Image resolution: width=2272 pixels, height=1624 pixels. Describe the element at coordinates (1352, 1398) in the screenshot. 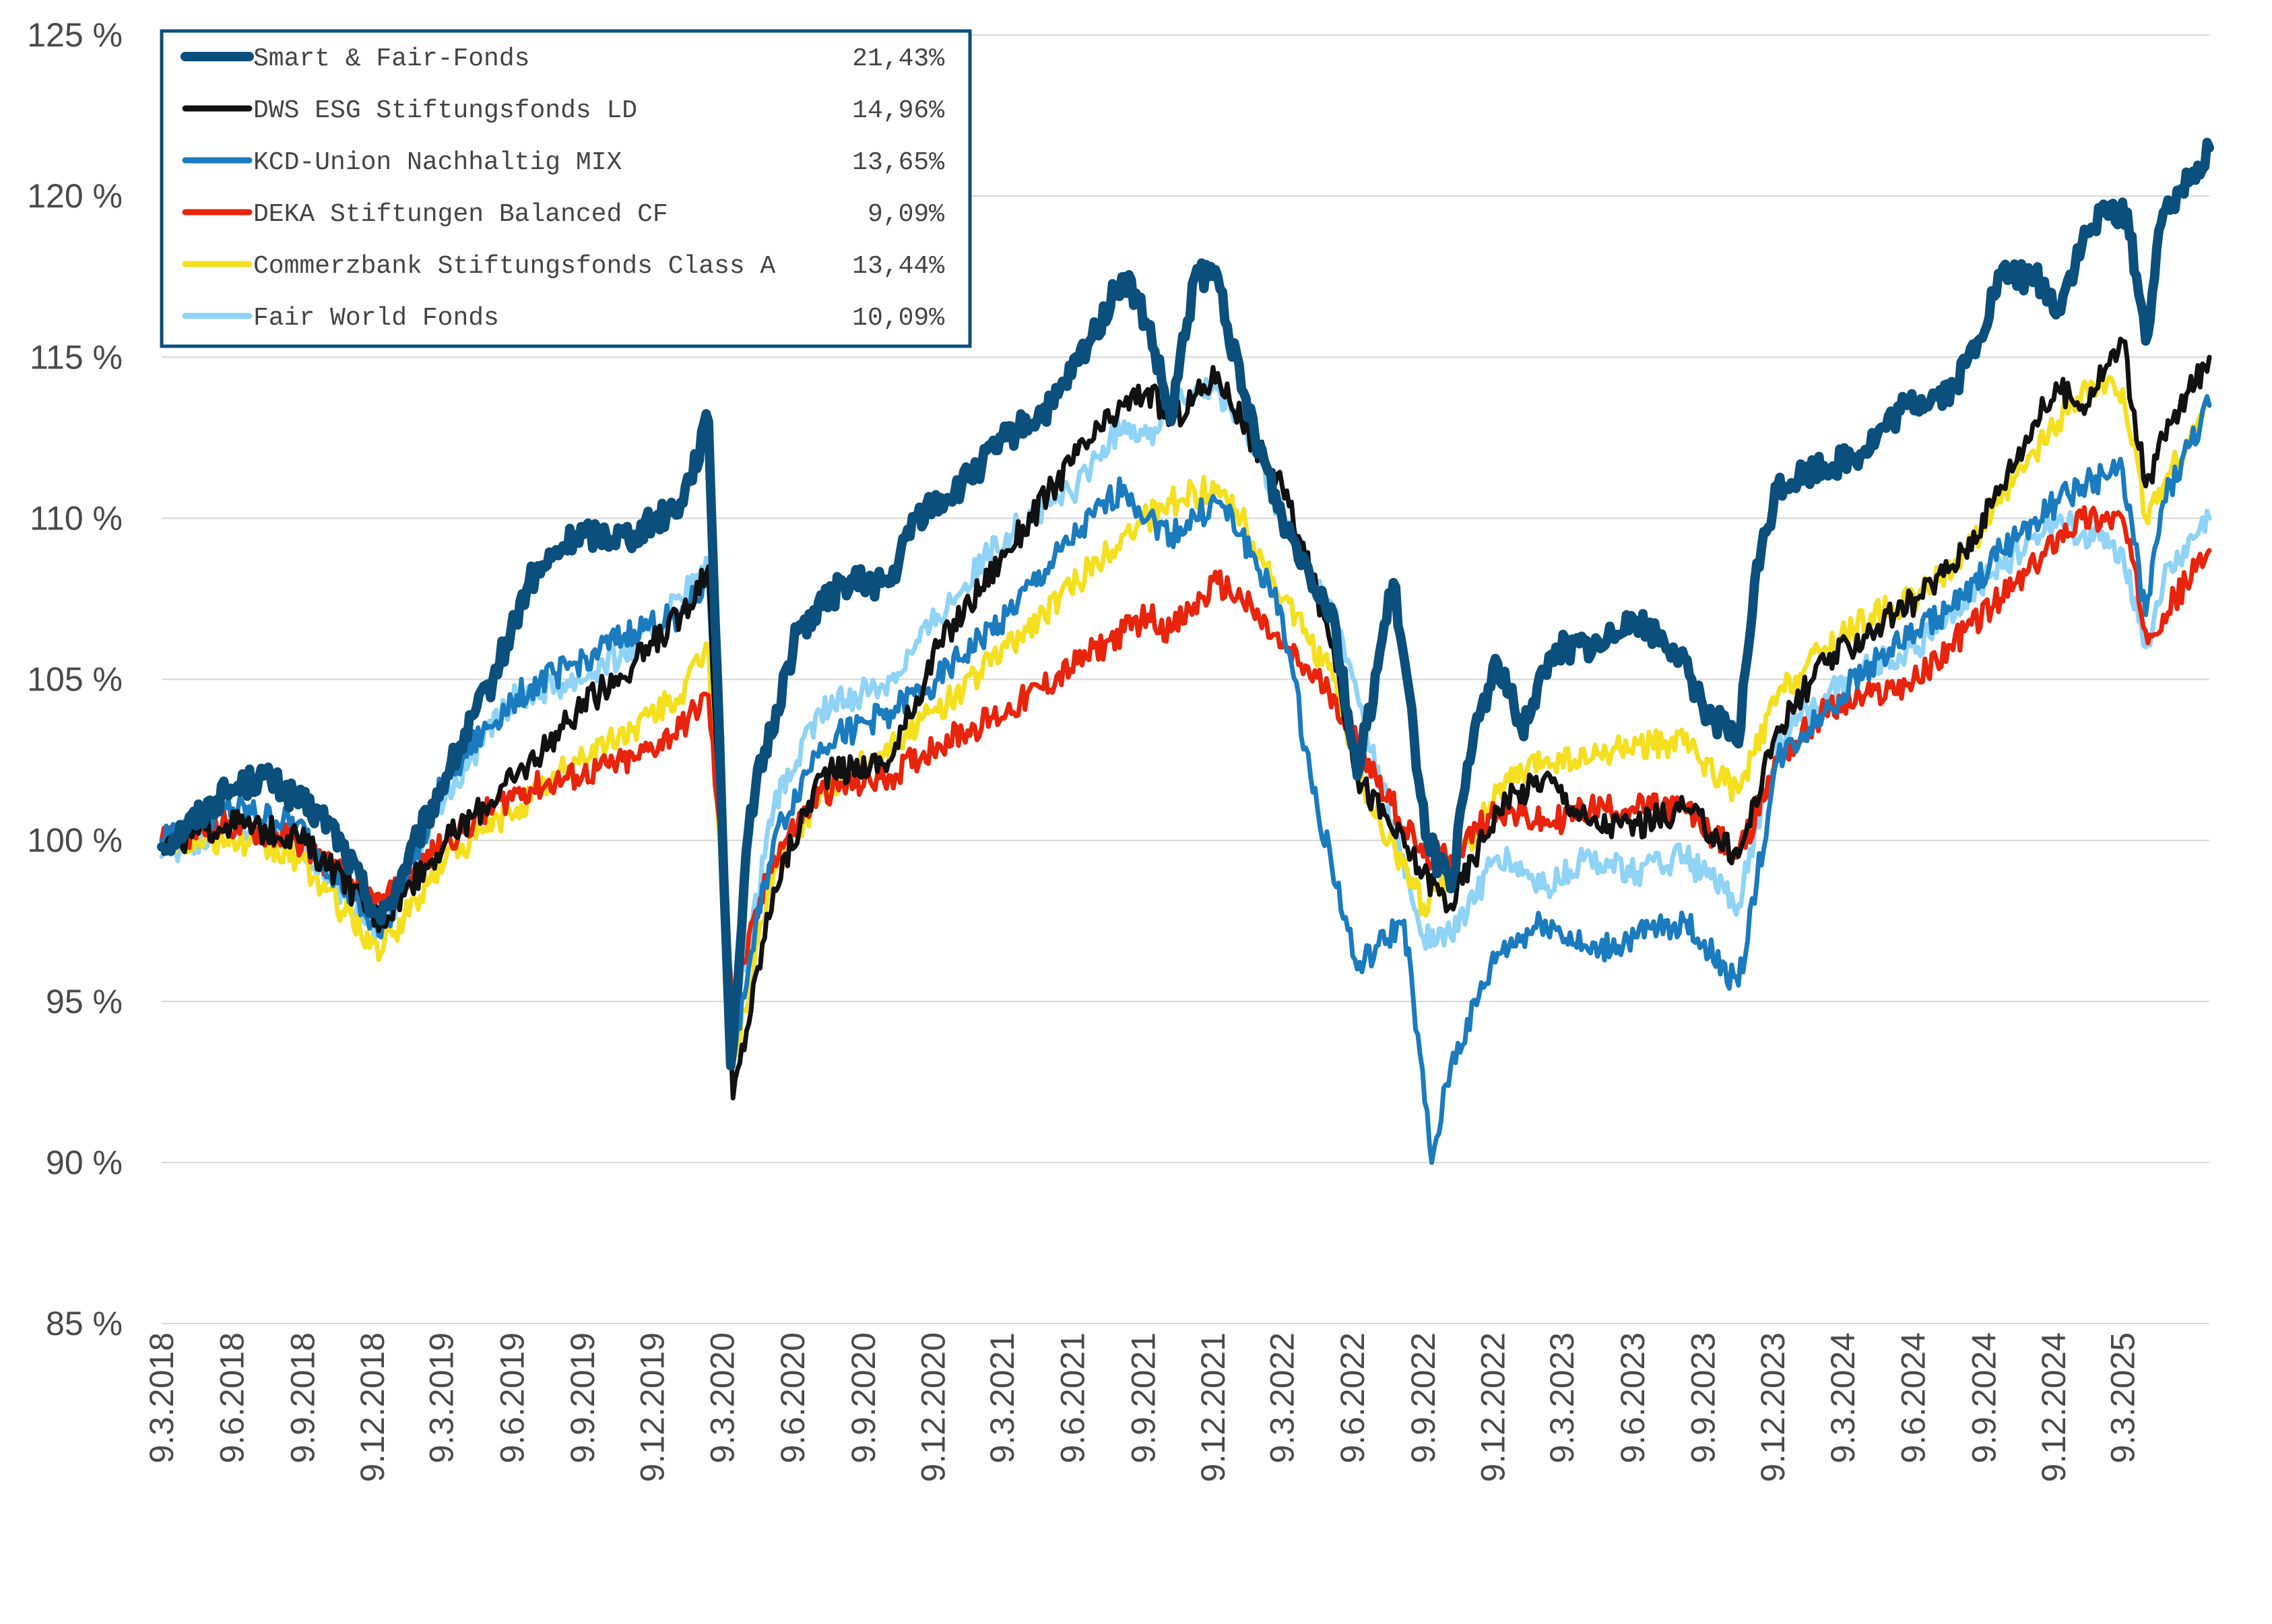

I see `x-tick-label: 9.6.2022` at that location.